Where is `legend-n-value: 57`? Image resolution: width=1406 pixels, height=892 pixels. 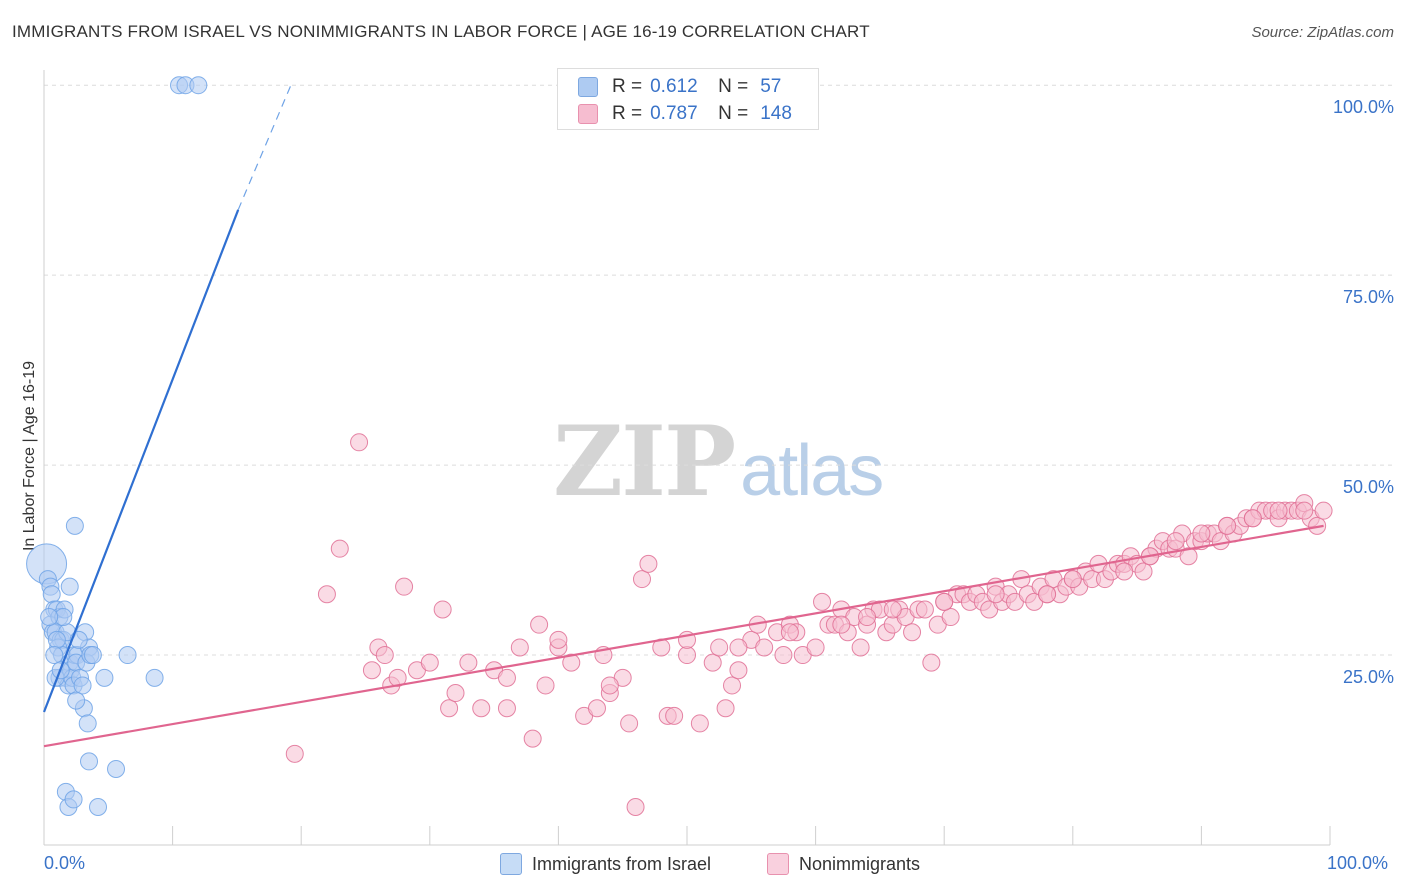 legend-n-value: 57 is located at coordinates (771, 86).